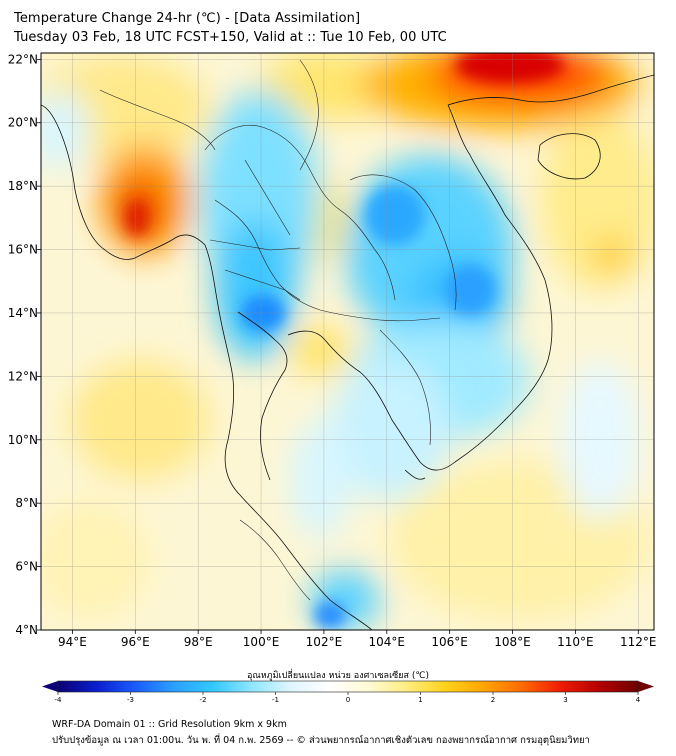  I want to click on lat-tick-label: 20°N, so click(23, 123).